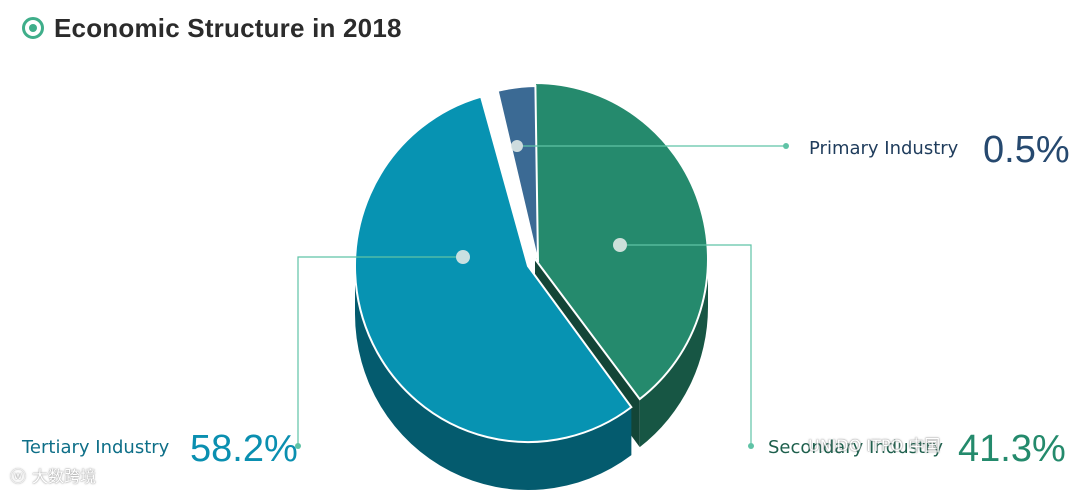  I want to click on tertiary-value: 58.2%, so click(244, 449).